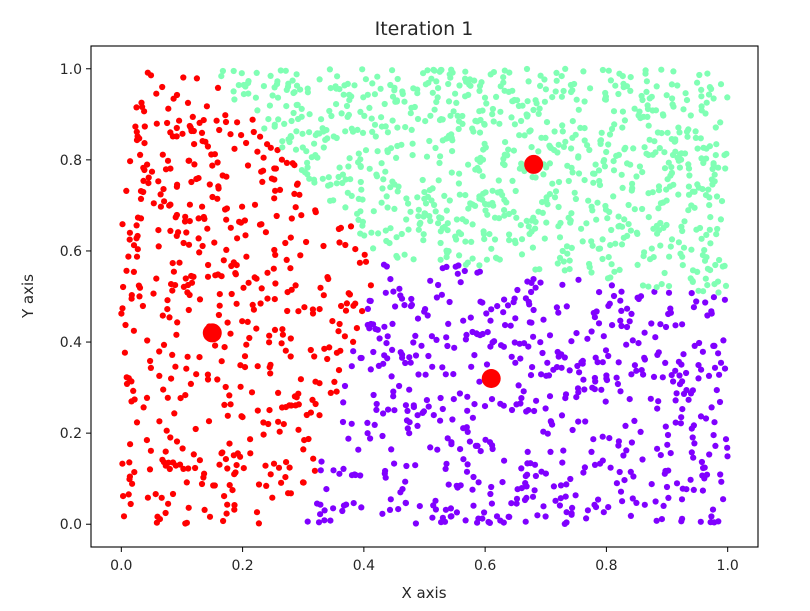 This screenshot has height=611, width=810. Describe the element at coordinates (71, 161) in the screenshot. I see `y-tick-label: 0.8` at that location.